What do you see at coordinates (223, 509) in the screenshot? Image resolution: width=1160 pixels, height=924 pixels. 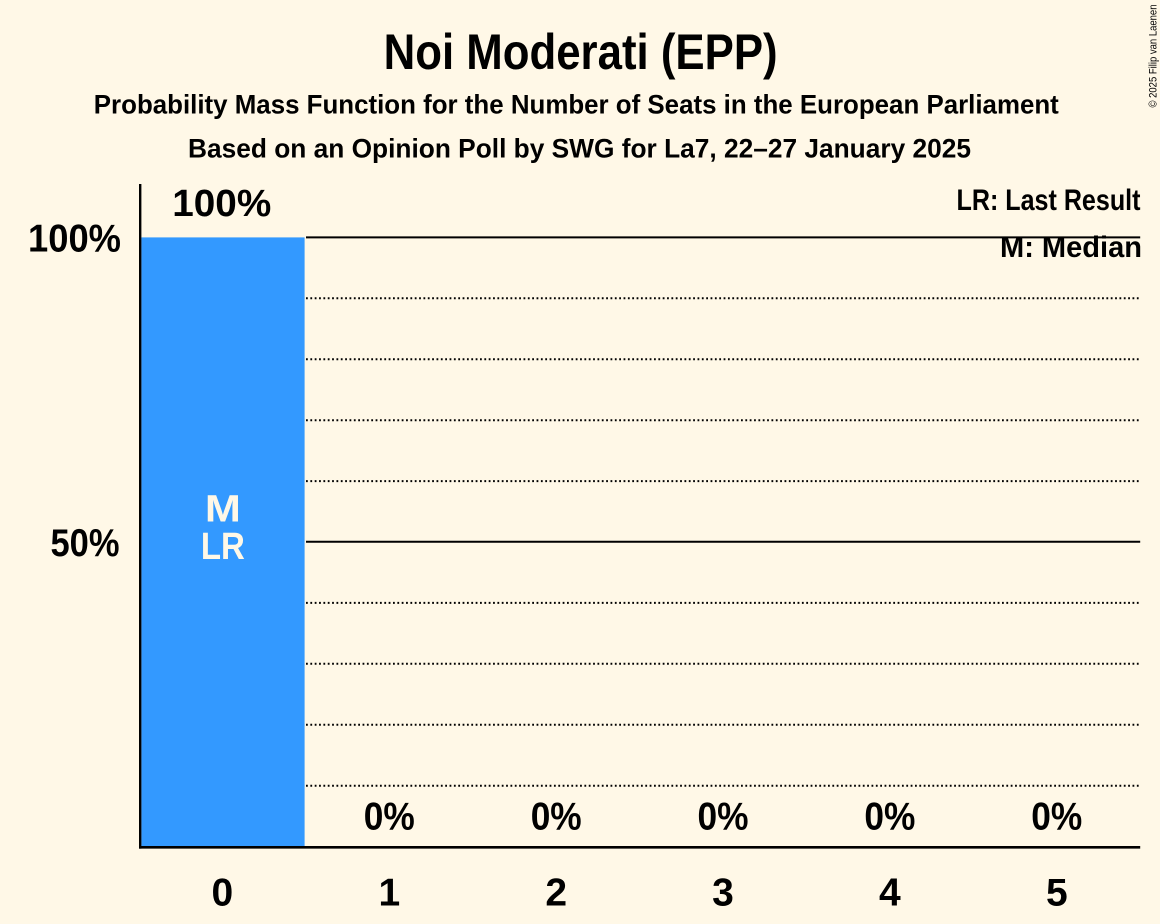 I see `svg-text: M` at bounding box center [223, 509].